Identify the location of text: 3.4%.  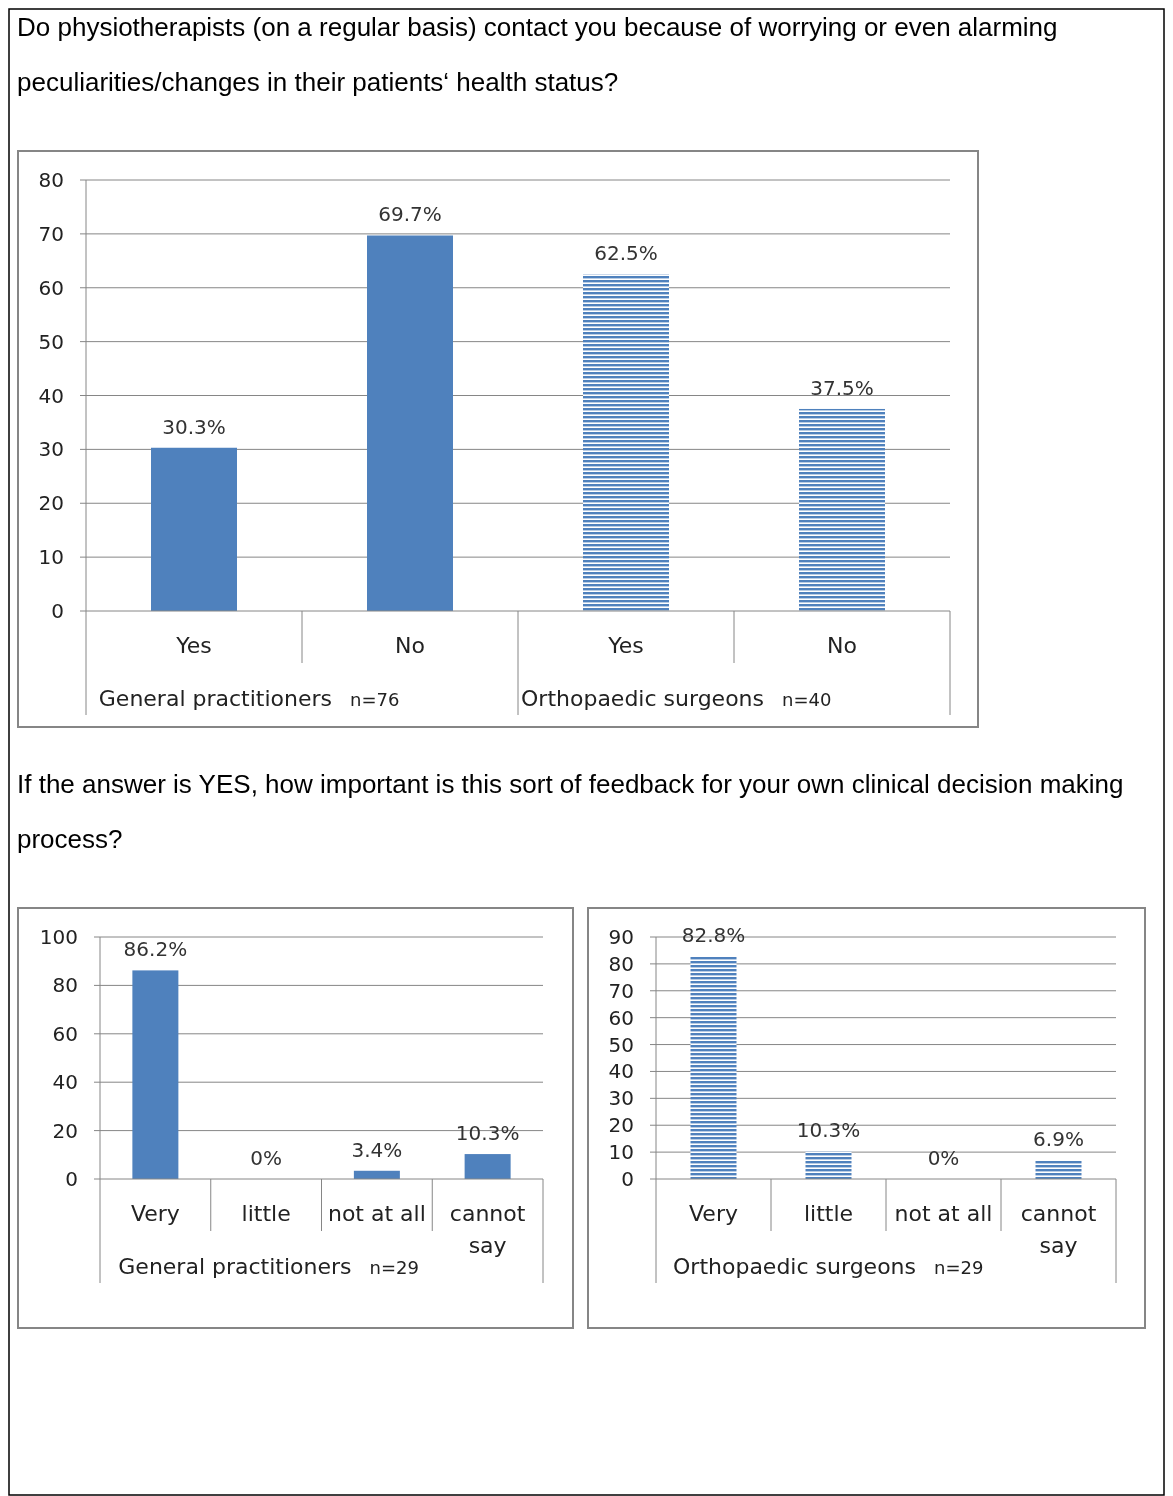
(377, 1149).